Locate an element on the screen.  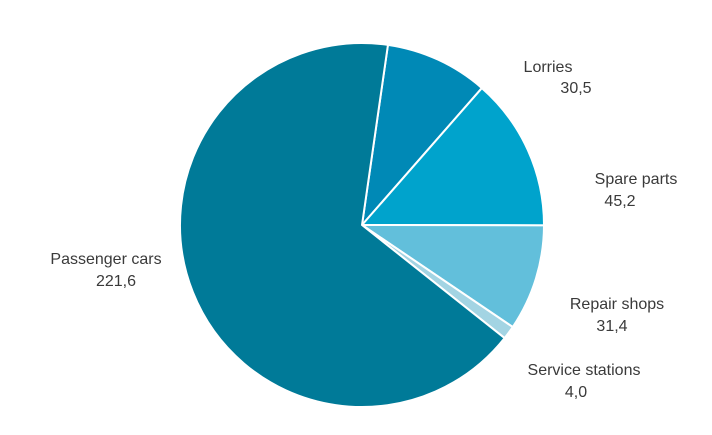
slice-label-service-stations: Service stations is located at coordinates (584, 370).